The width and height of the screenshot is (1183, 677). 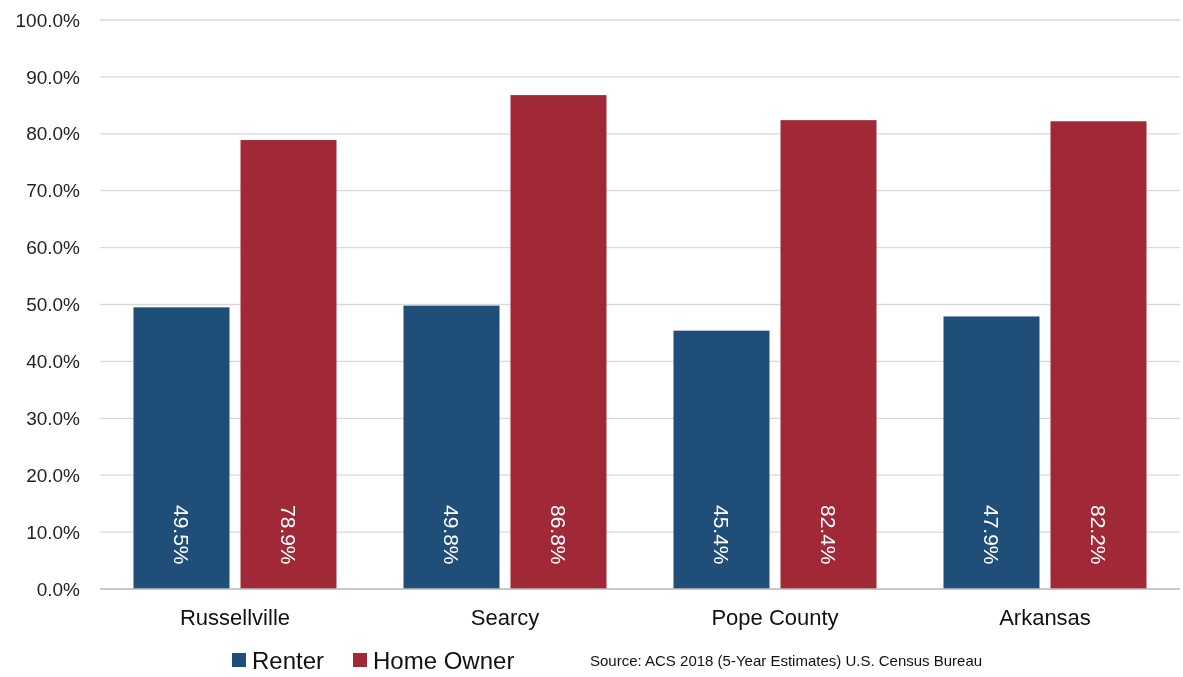 What do you see at coordinates (452, 535) in the screenshot?
I see `data-label: 49.8%` at bounding box center [452, 535].